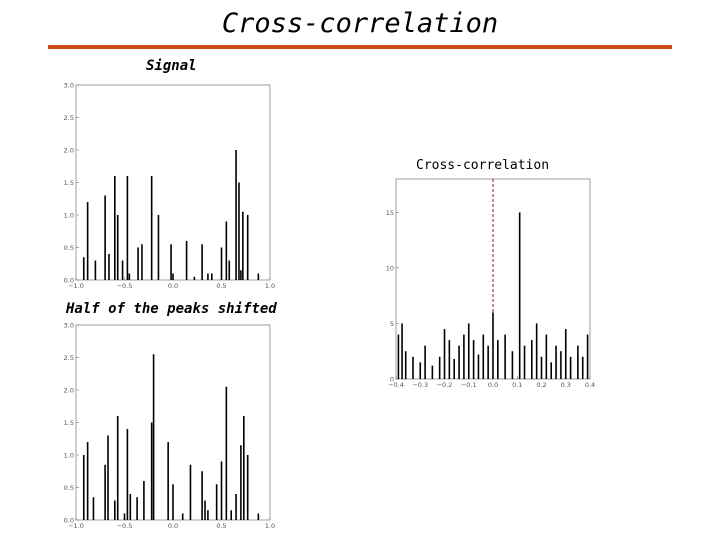  What do you see at coordinates (566, 385) in the screenshot?
I see `x-tick-label: 0.3` at bounding box center [566, 385].